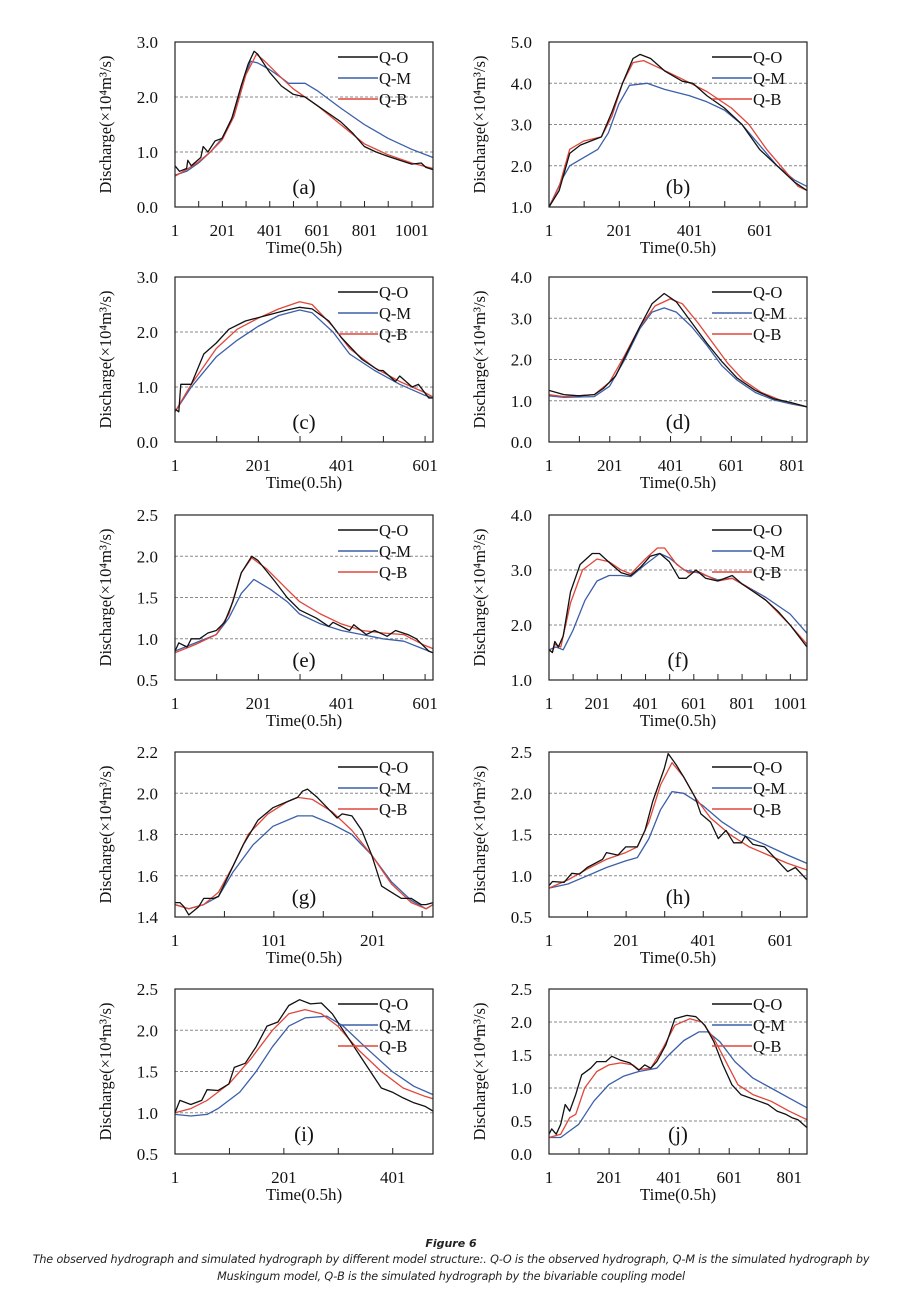  I want to click on y-tick-label: 2.5, so click(147, 515).